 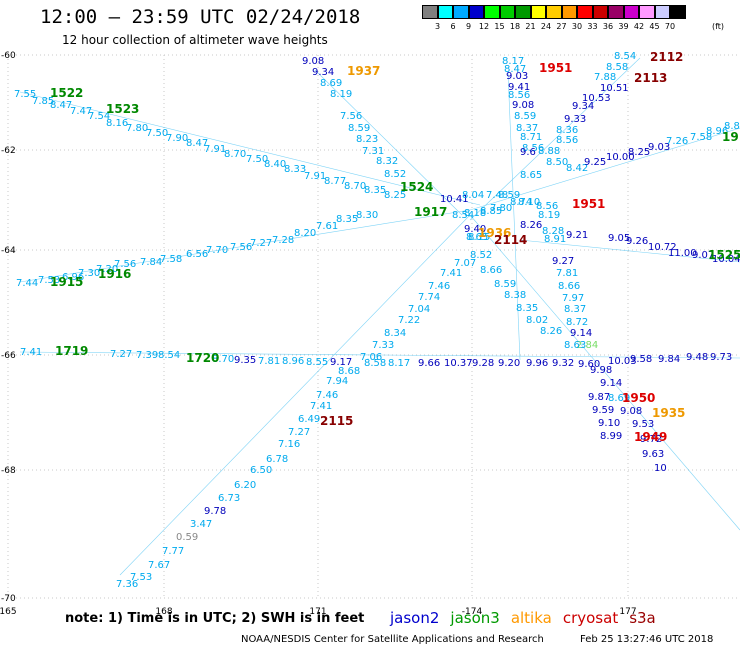 I want to click on pass-time-label: 2114, so click(x=510, y=240).